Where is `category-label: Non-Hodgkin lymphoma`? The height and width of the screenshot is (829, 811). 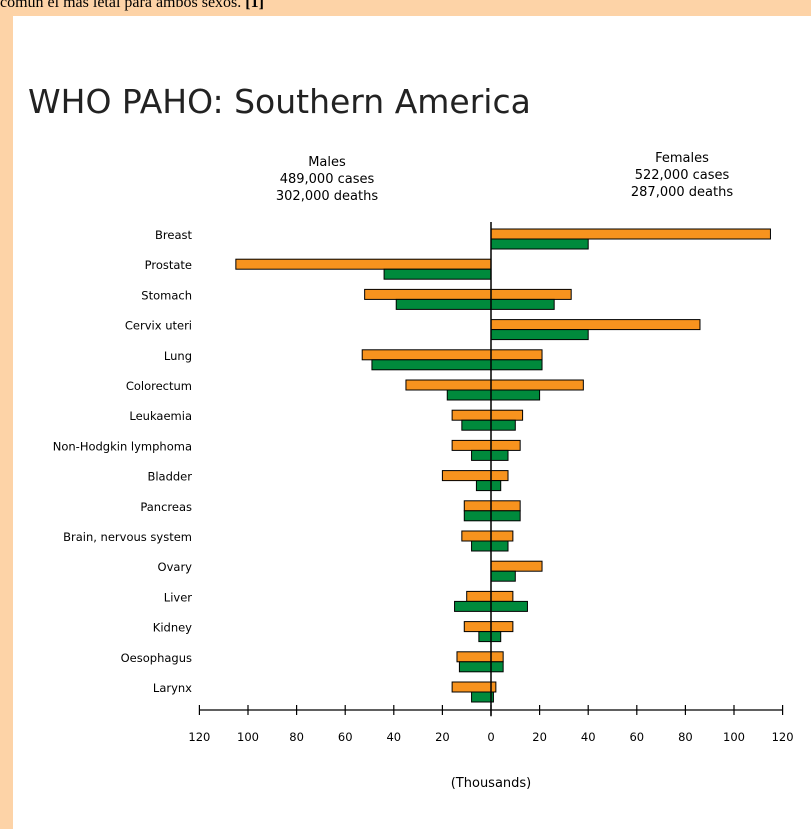
category-label: Non-Hodgkin lymphoma is located at coordinates (122, 446).